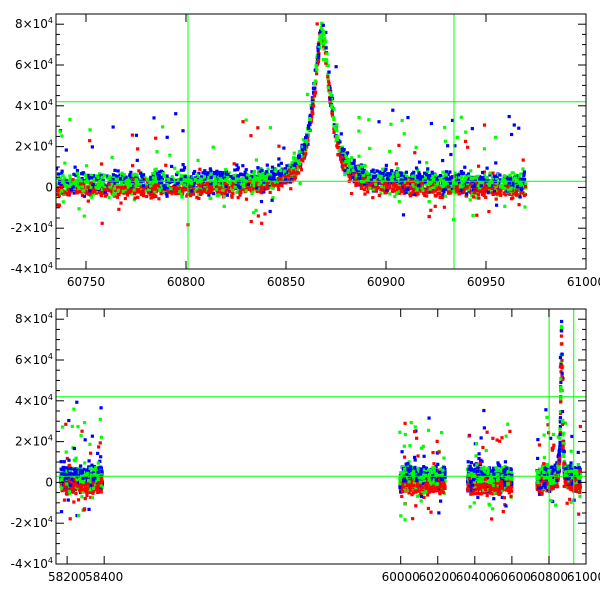 The height and width of the screenshot is (604, 600). I want to click on x-tick-label: 60850, so click(286, 282).